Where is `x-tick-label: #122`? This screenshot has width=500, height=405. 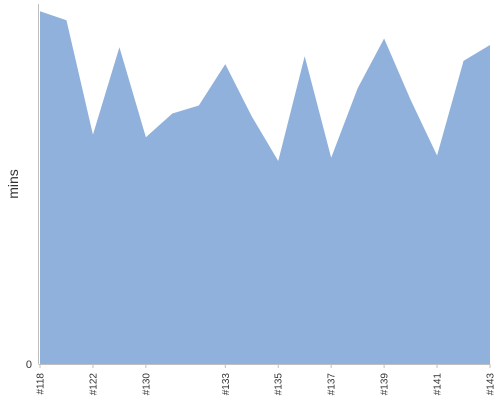
x-tick-label: #122 is located at coordinates (93, 384).